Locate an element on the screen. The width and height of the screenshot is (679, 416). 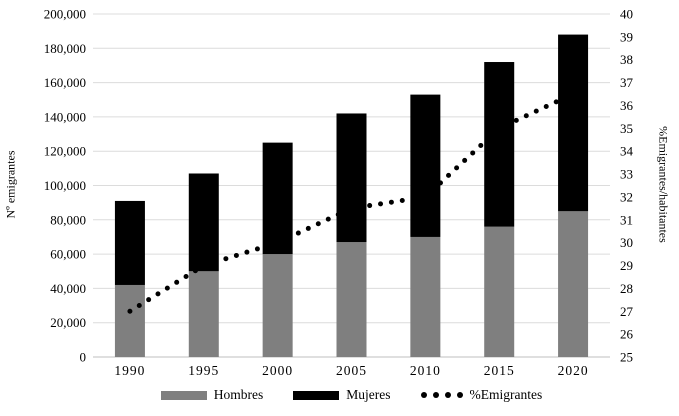
left-axis-tick: 140,000 is located at coordinates (65, 116).